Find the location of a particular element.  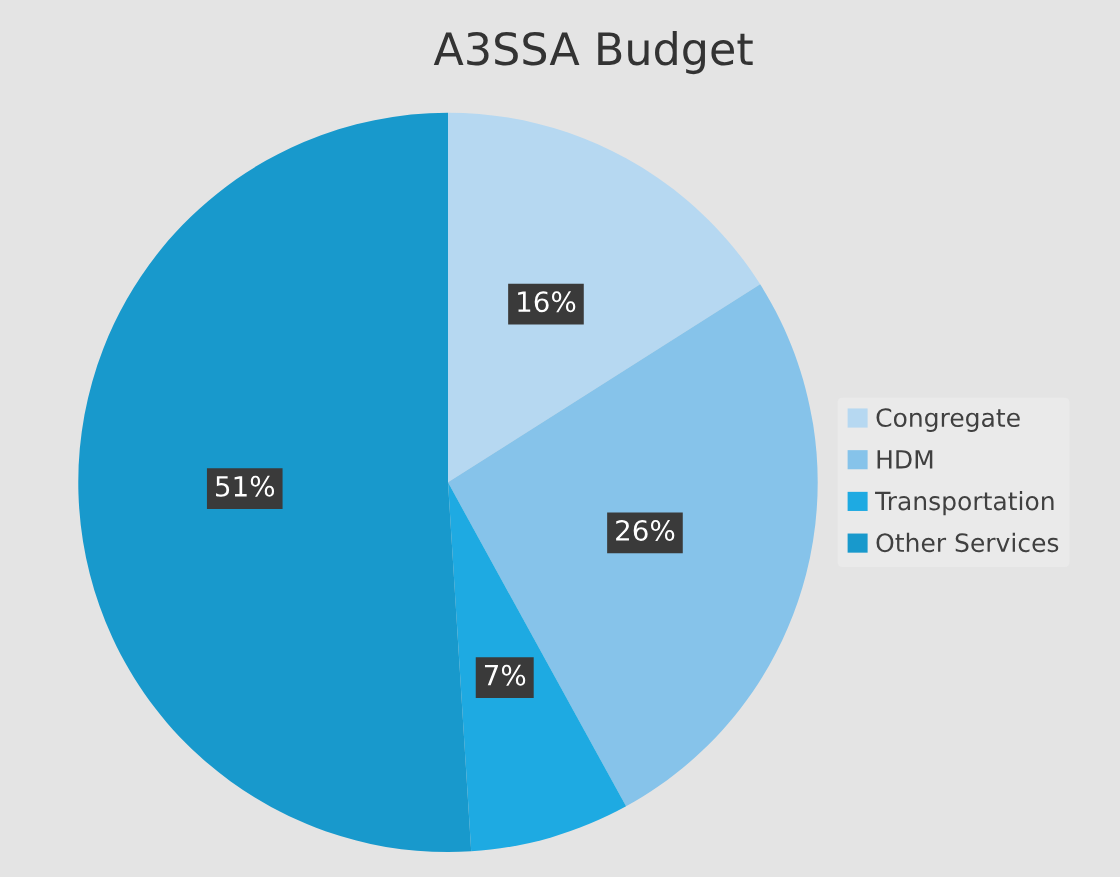

data-label: 26% is located at coordinates (645, 530).